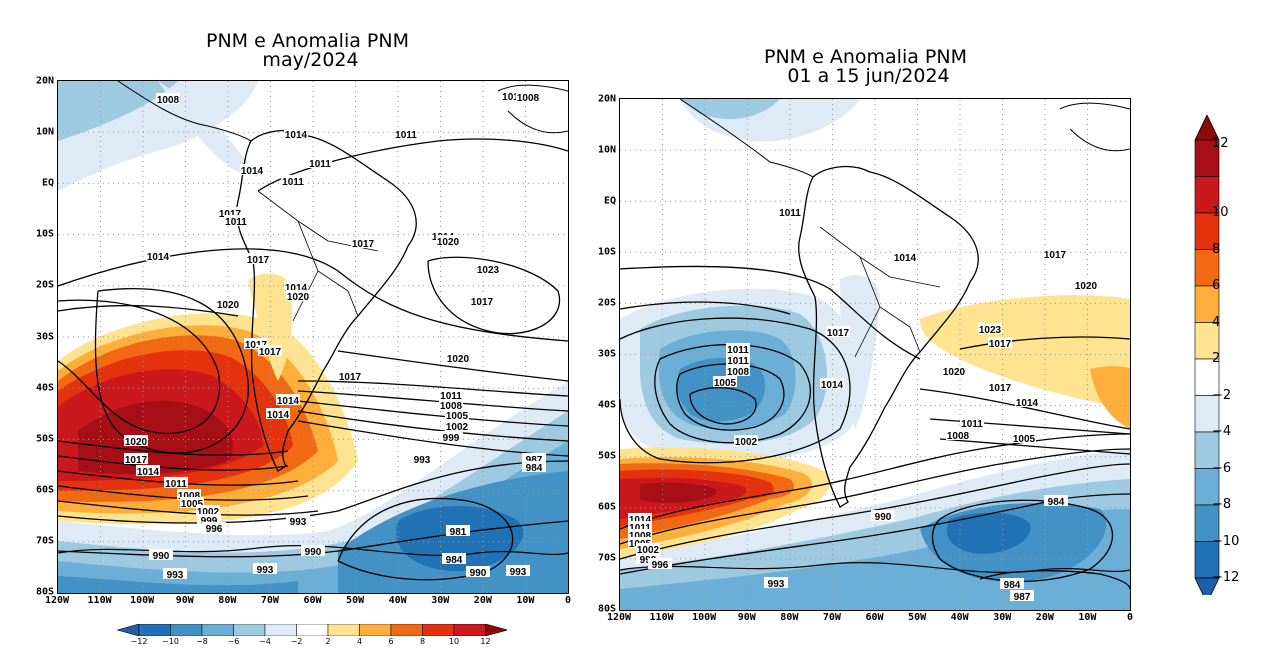  I want to click on lat-tick-label: 30S, so click(606, 354).